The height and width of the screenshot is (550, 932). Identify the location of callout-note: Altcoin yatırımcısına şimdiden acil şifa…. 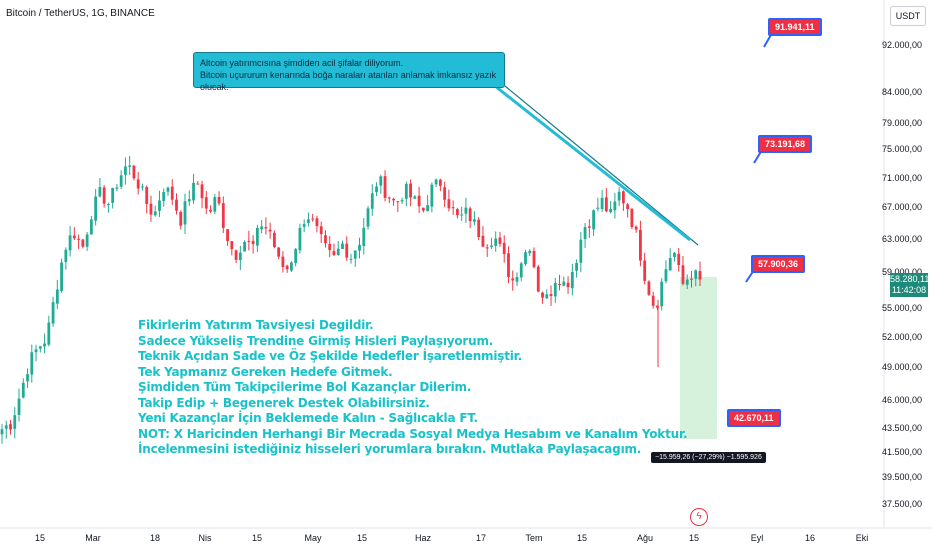
(349, 72).